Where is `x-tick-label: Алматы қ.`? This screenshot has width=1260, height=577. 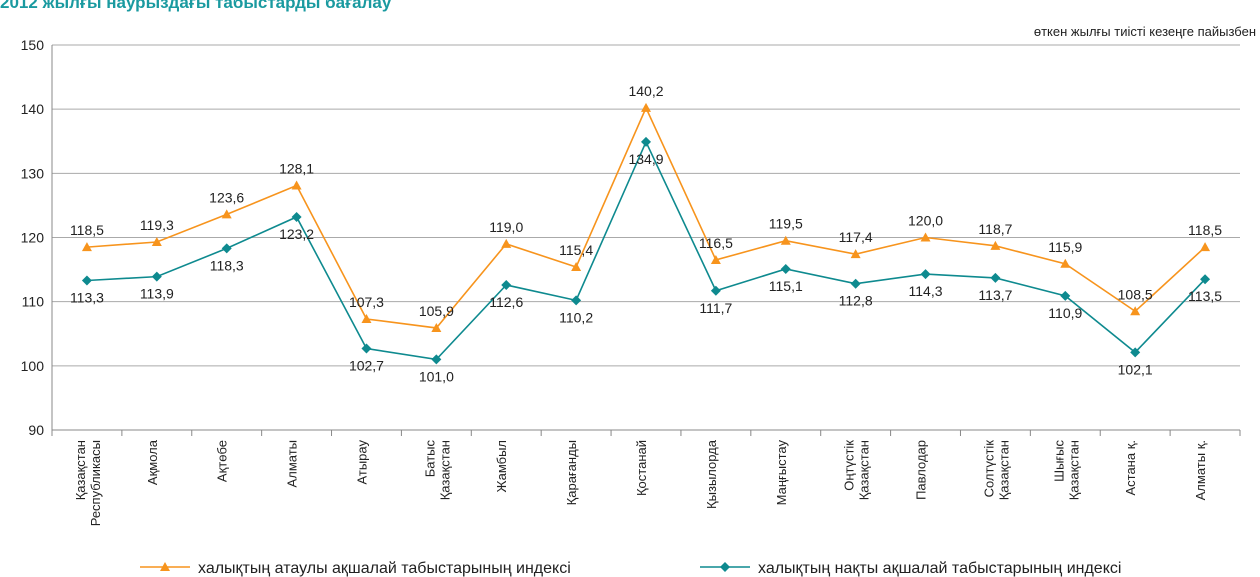 x-tick-label: Алматы қ. is located at coordinates (1200, 470).